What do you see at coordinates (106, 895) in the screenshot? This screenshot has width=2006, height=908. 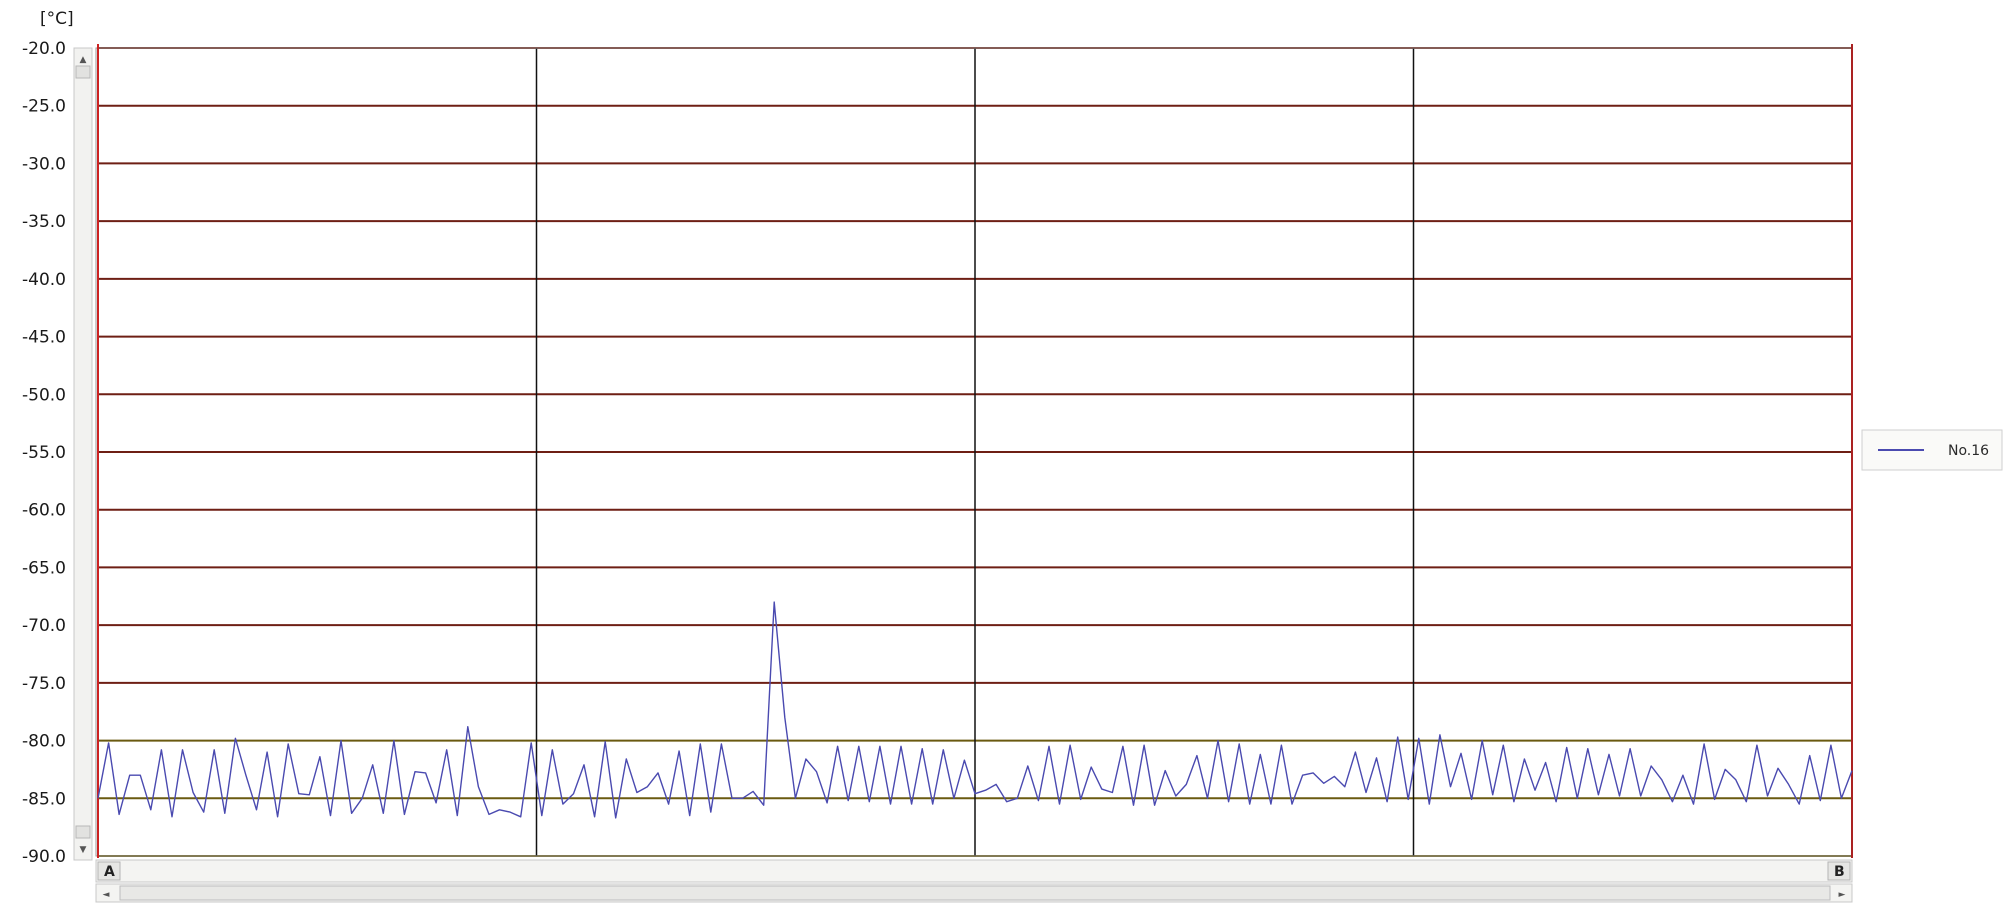 I see `scroll-left-arrow-icon: ◄` at bounding box center [106, 895].